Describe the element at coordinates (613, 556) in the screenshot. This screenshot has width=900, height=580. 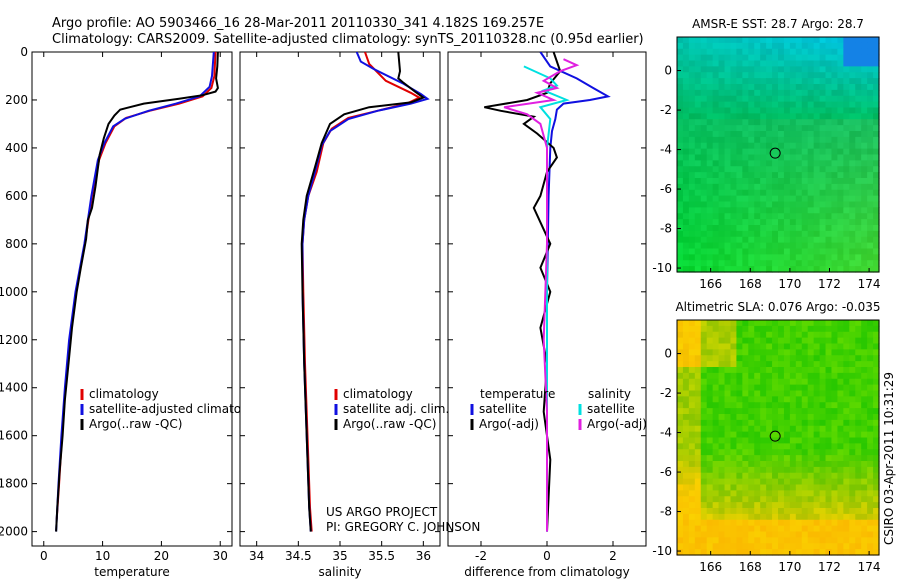
I see `x-tick-label: 2` at that location.